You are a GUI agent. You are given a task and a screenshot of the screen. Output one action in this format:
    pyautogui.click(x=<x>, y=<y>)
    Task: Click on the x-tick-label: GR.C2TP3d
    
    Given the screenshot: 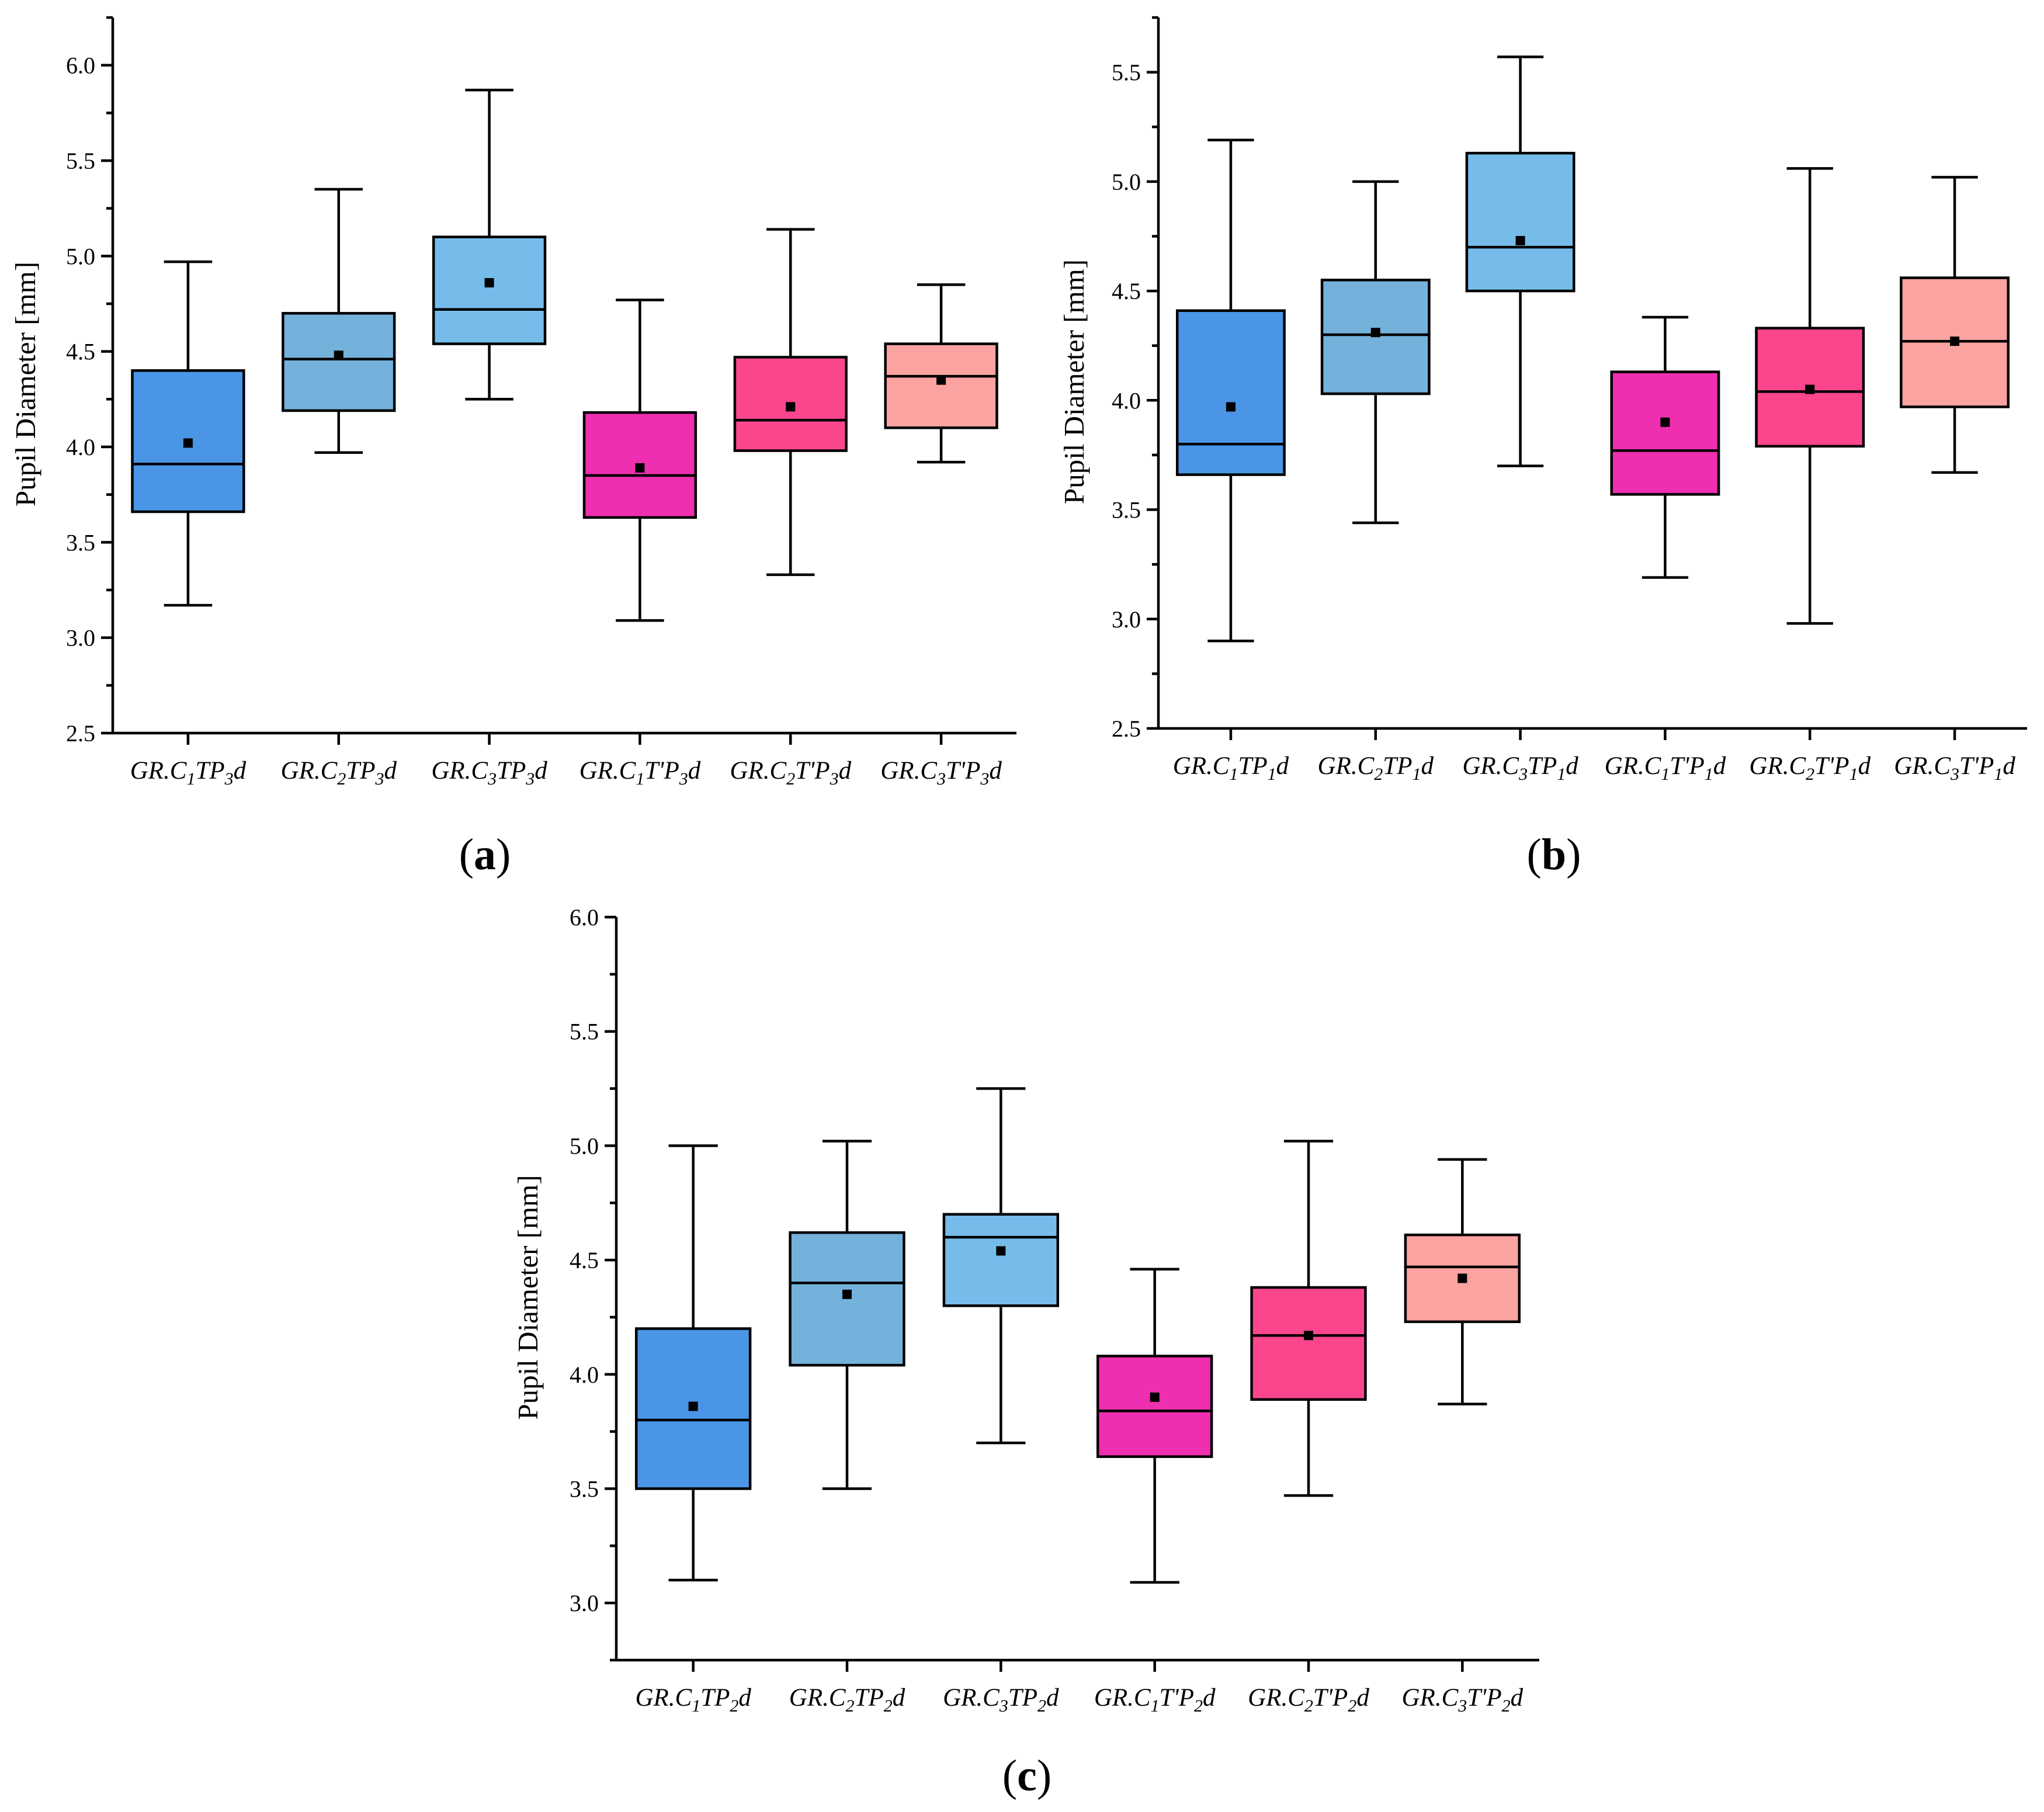 What is the action you would take?
    pyautogui.click(x=339, y=773)
    